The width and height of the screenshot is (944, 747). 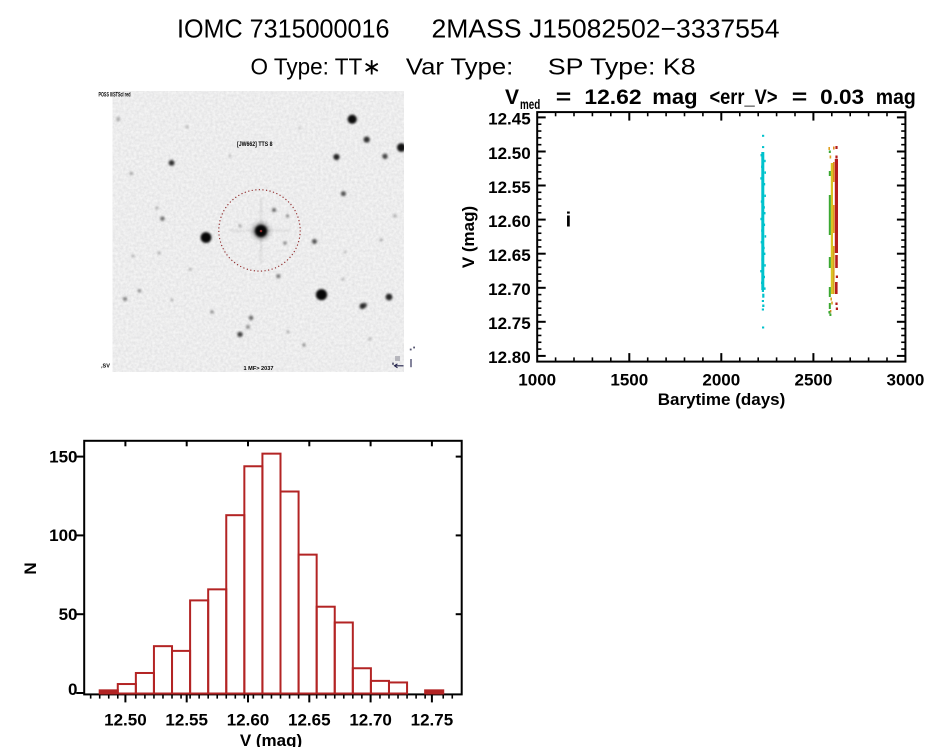 I want to click on svg-text: 2000, so click(x=721, y=379).